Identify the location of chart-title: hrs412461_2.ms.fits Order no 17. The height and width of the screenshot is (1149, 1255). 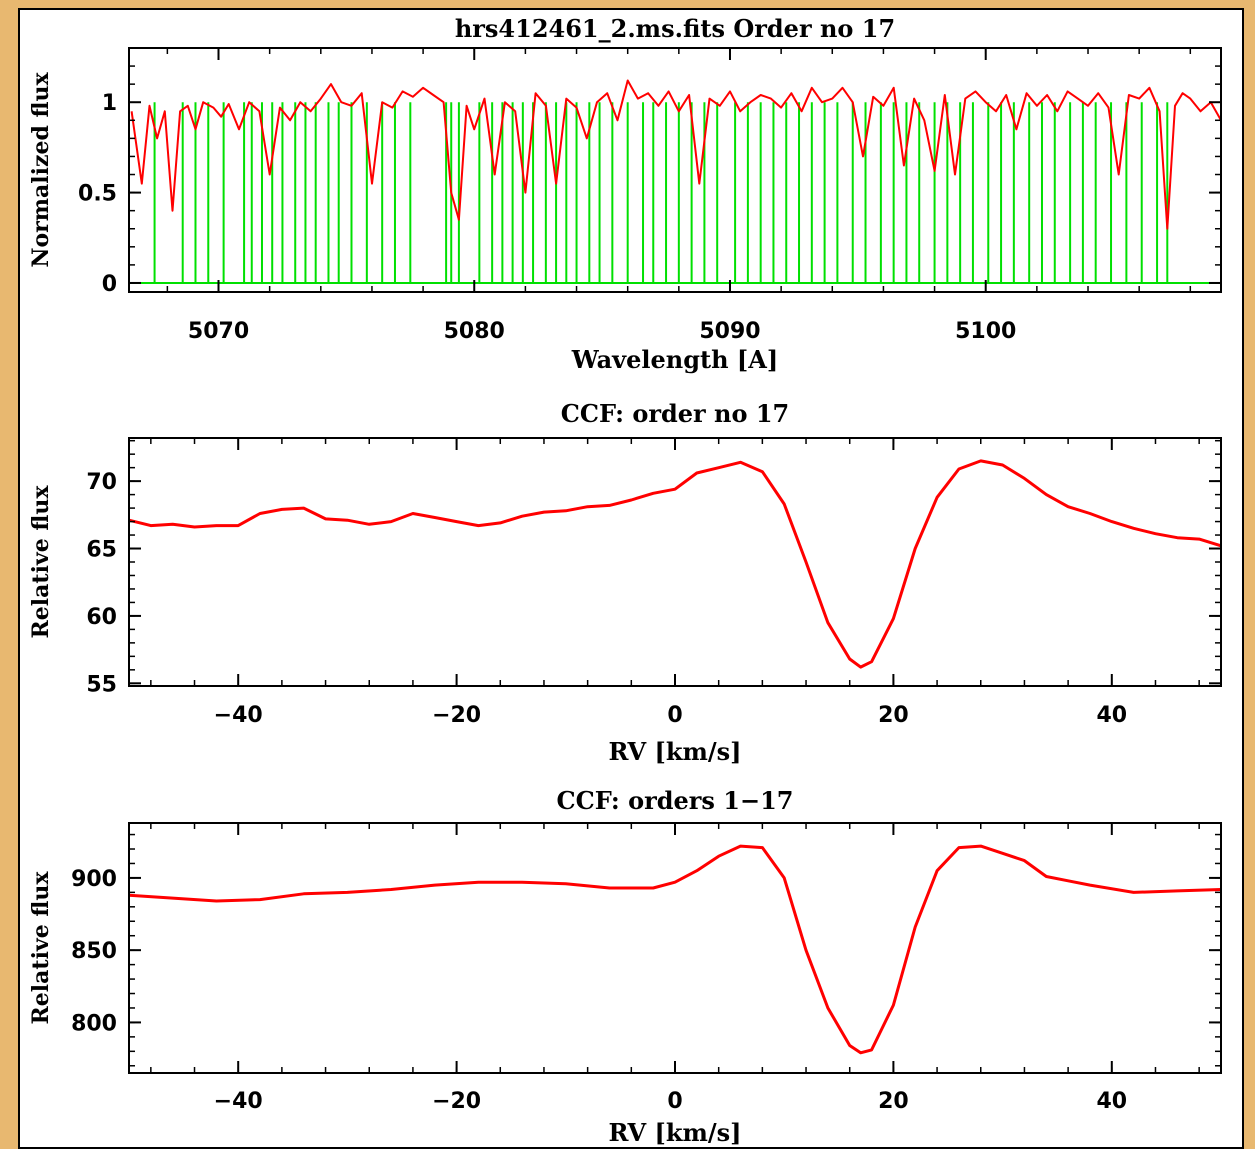
(675, 28).